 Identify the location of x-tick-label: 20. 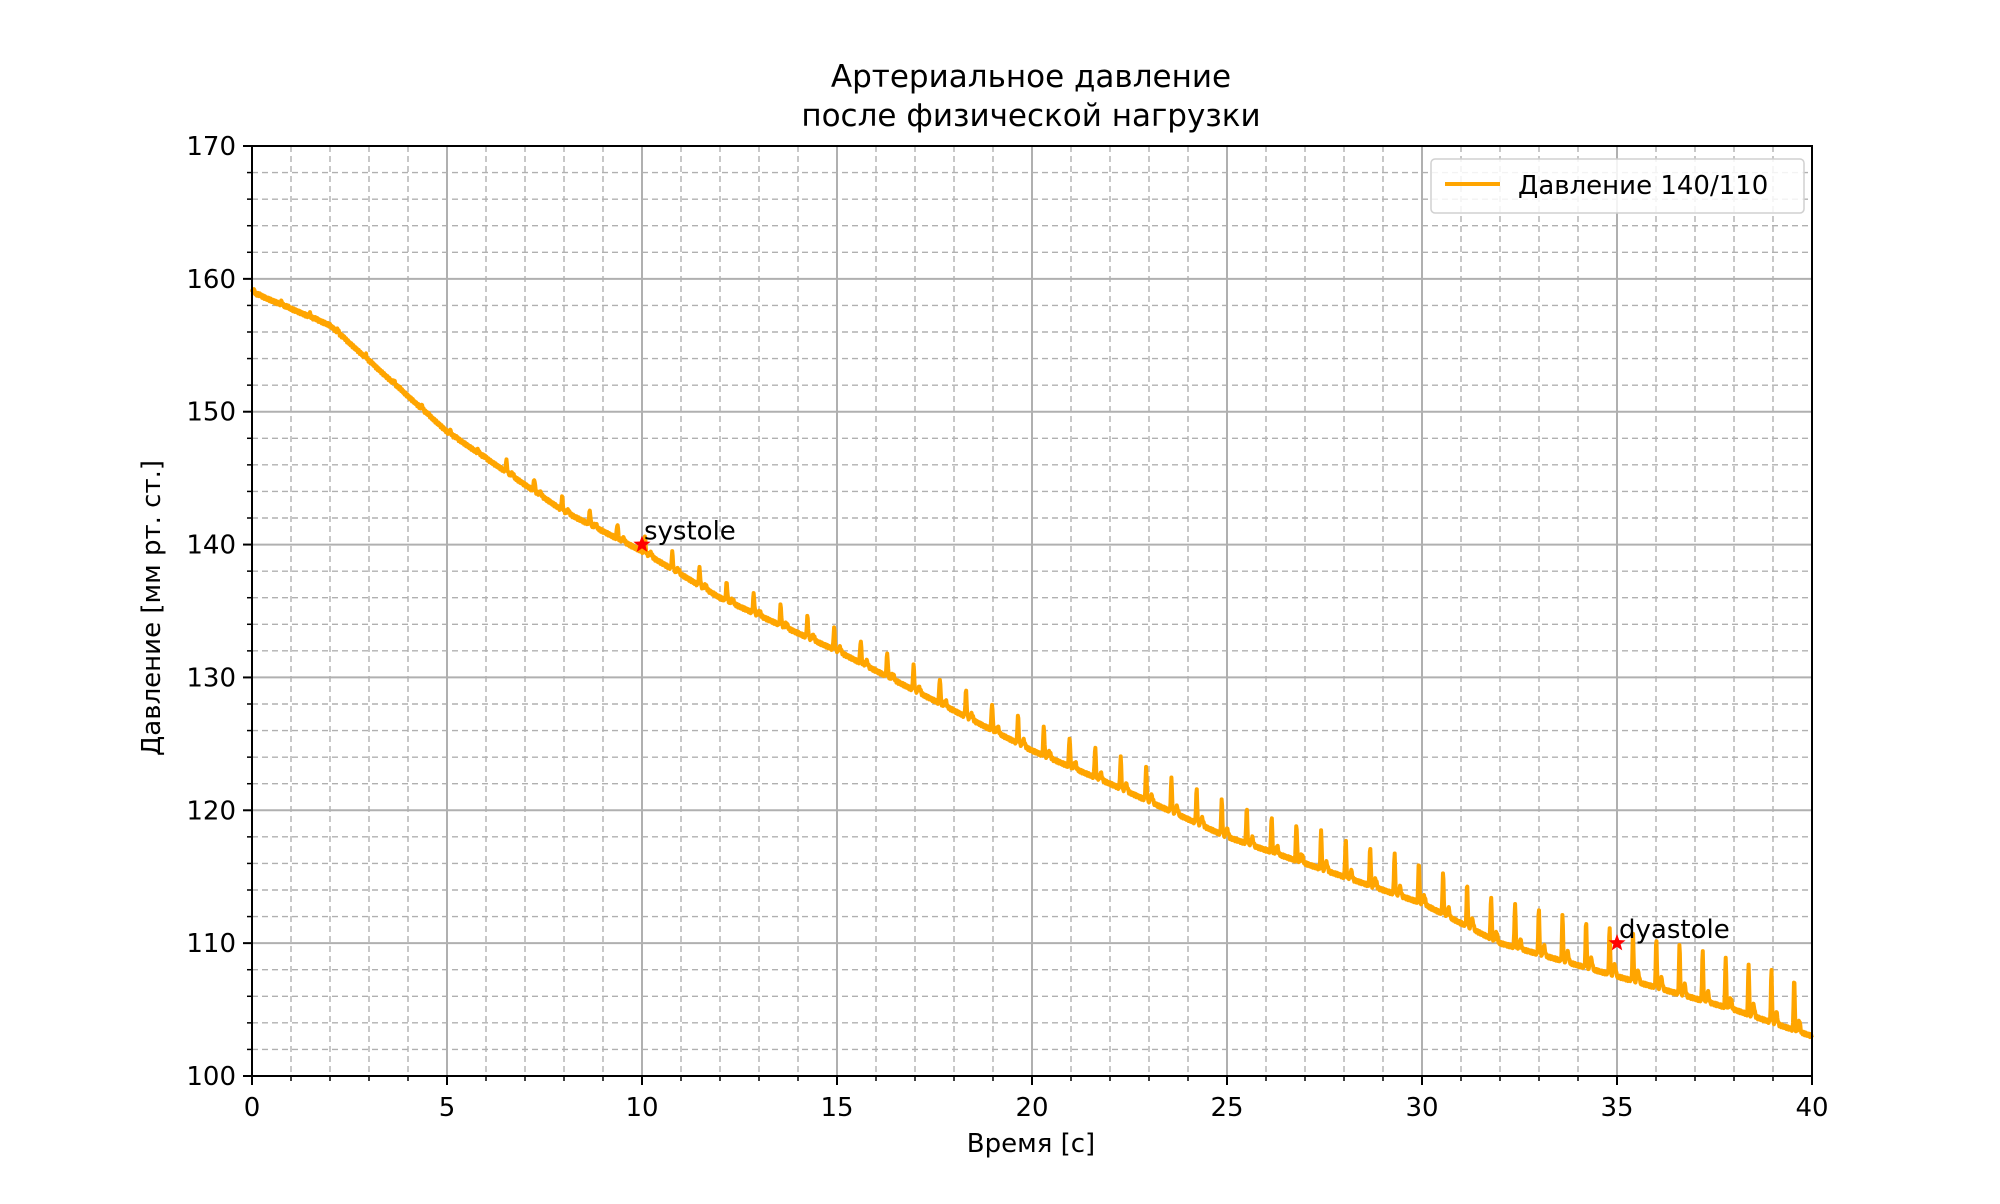
(1031, 1108).